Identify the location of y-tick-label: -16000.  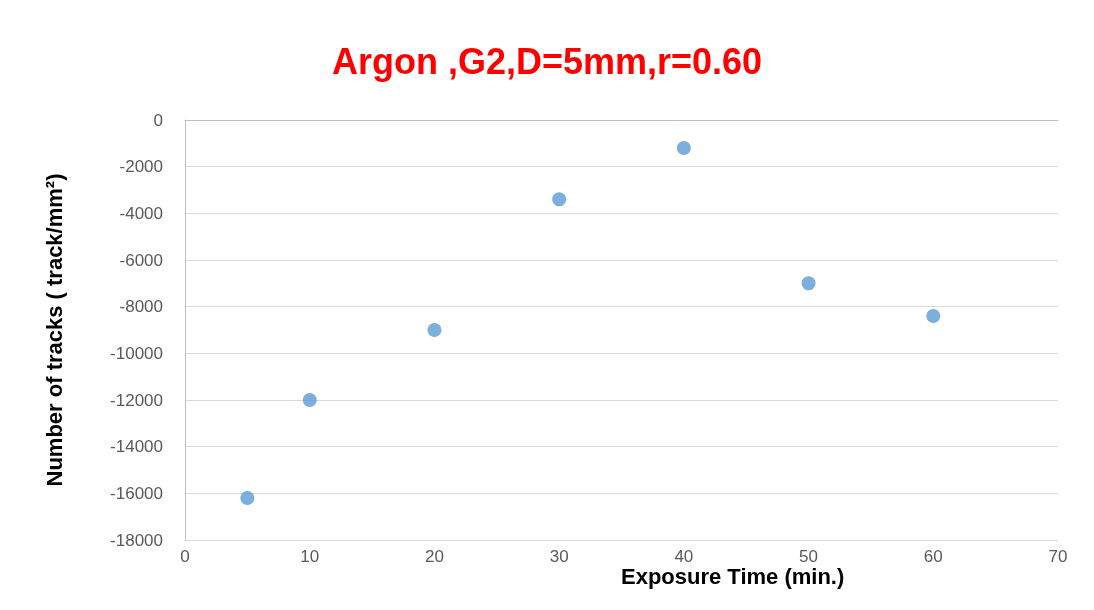
(136, 493).